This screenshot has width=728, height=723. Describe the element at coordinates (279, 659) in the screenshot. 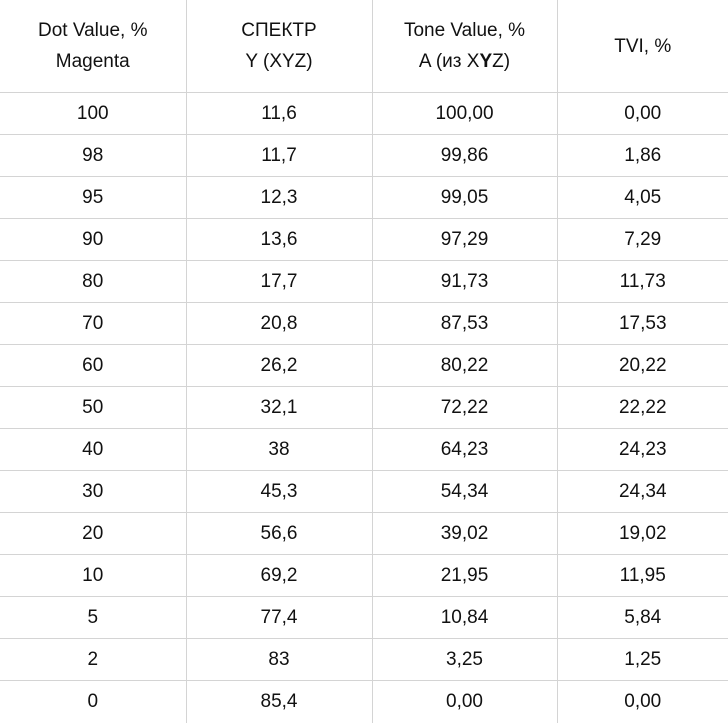

I see `spectr-y-cell: 83` at that location.